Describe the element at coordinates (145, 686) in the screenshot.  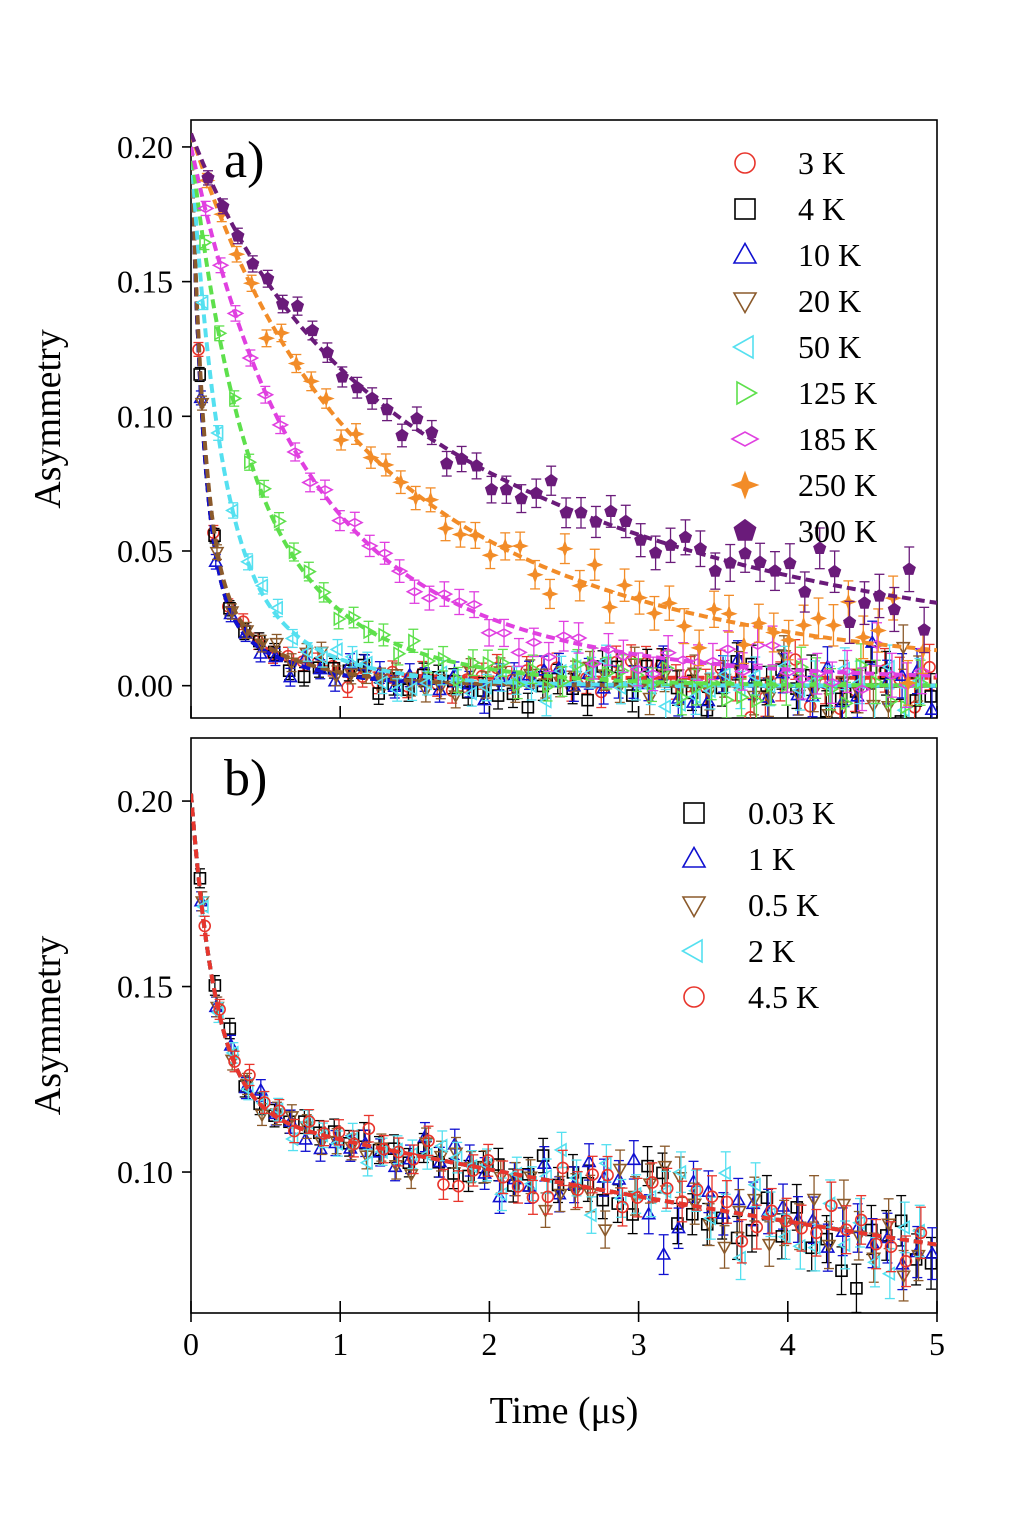
I see `y-tick-label: 0.00` at that location.